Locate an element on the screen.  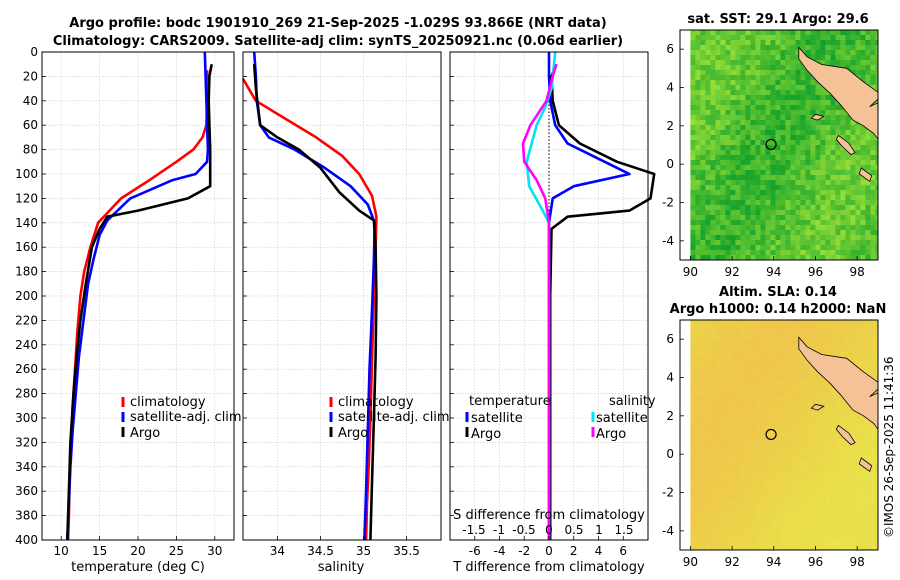
legend-s-satellite: satellite is located at coordinates (622, 418).